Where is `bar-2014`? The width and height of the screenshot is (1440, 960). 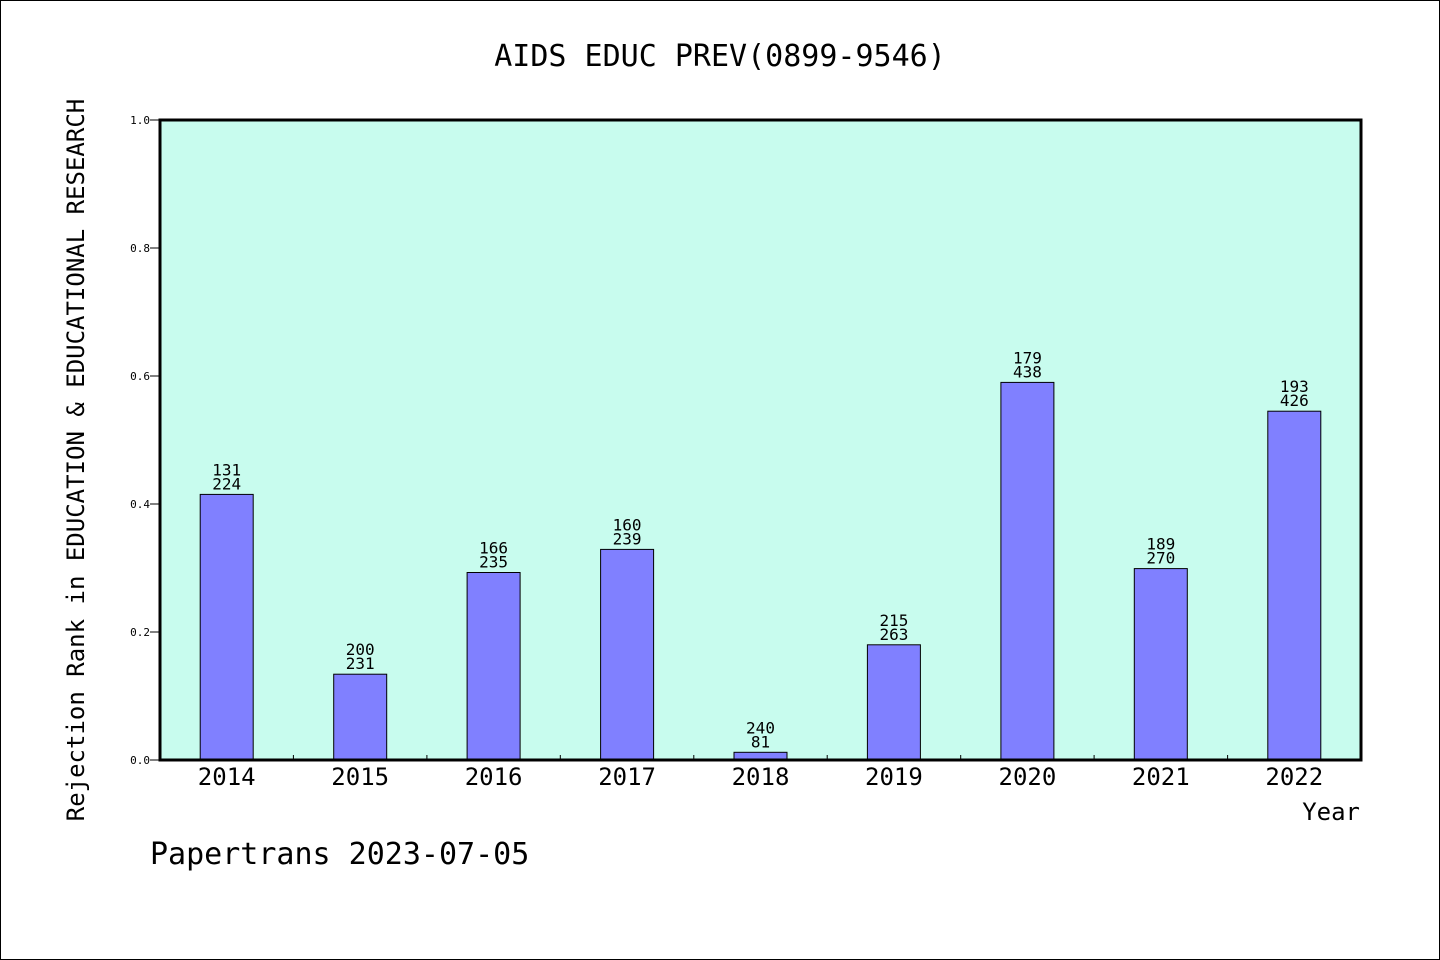 bar-2014 is located at coordinates (226, 627).